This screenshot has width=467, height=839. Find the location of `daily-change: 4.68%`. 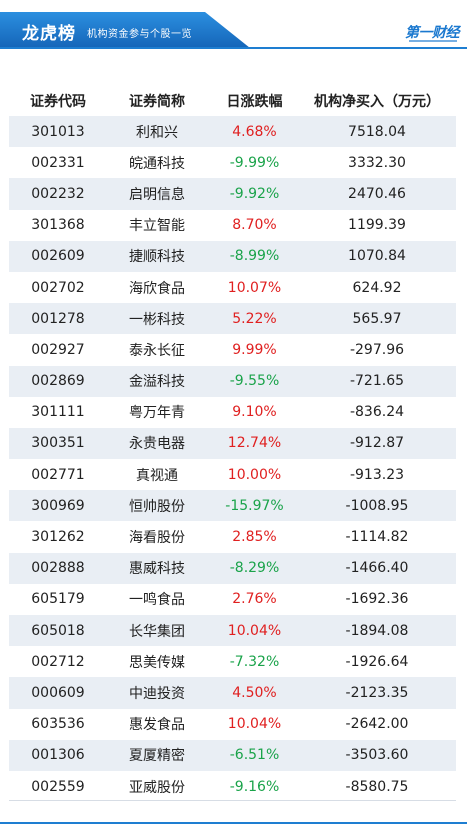

daily-change: 4.68% is located at coordinates (254, 131).